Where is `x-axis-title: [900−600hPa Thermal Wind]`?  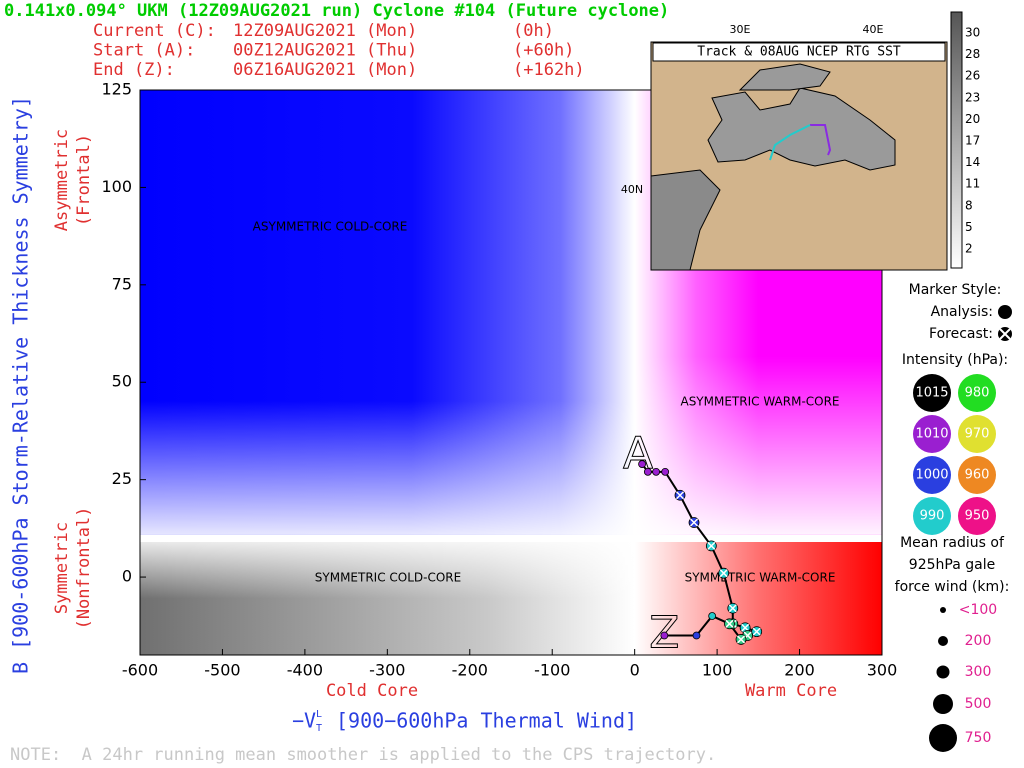 x-axis-title: [900−600hPa Thermal Wind] is located at coordinates (486, 721).